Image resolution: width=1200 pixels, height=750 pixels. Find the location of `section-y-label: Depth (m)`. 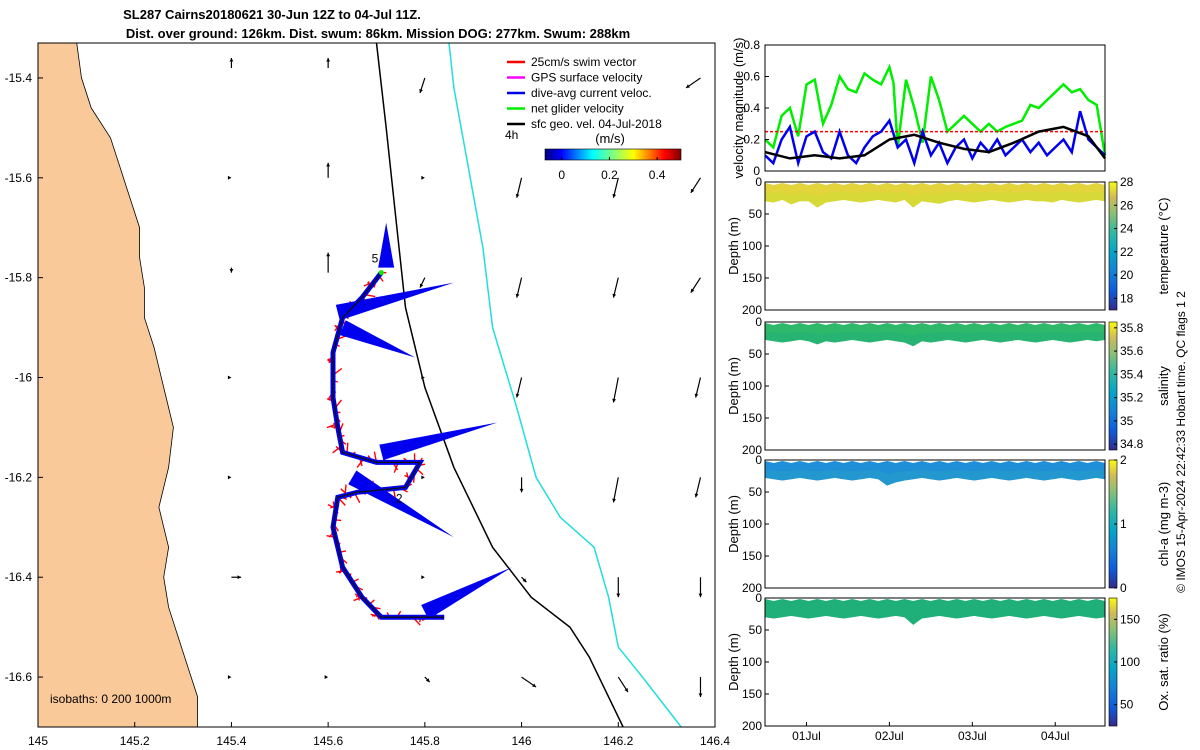

section-y-label: Depth (m) is located at coordinates (733, 386).